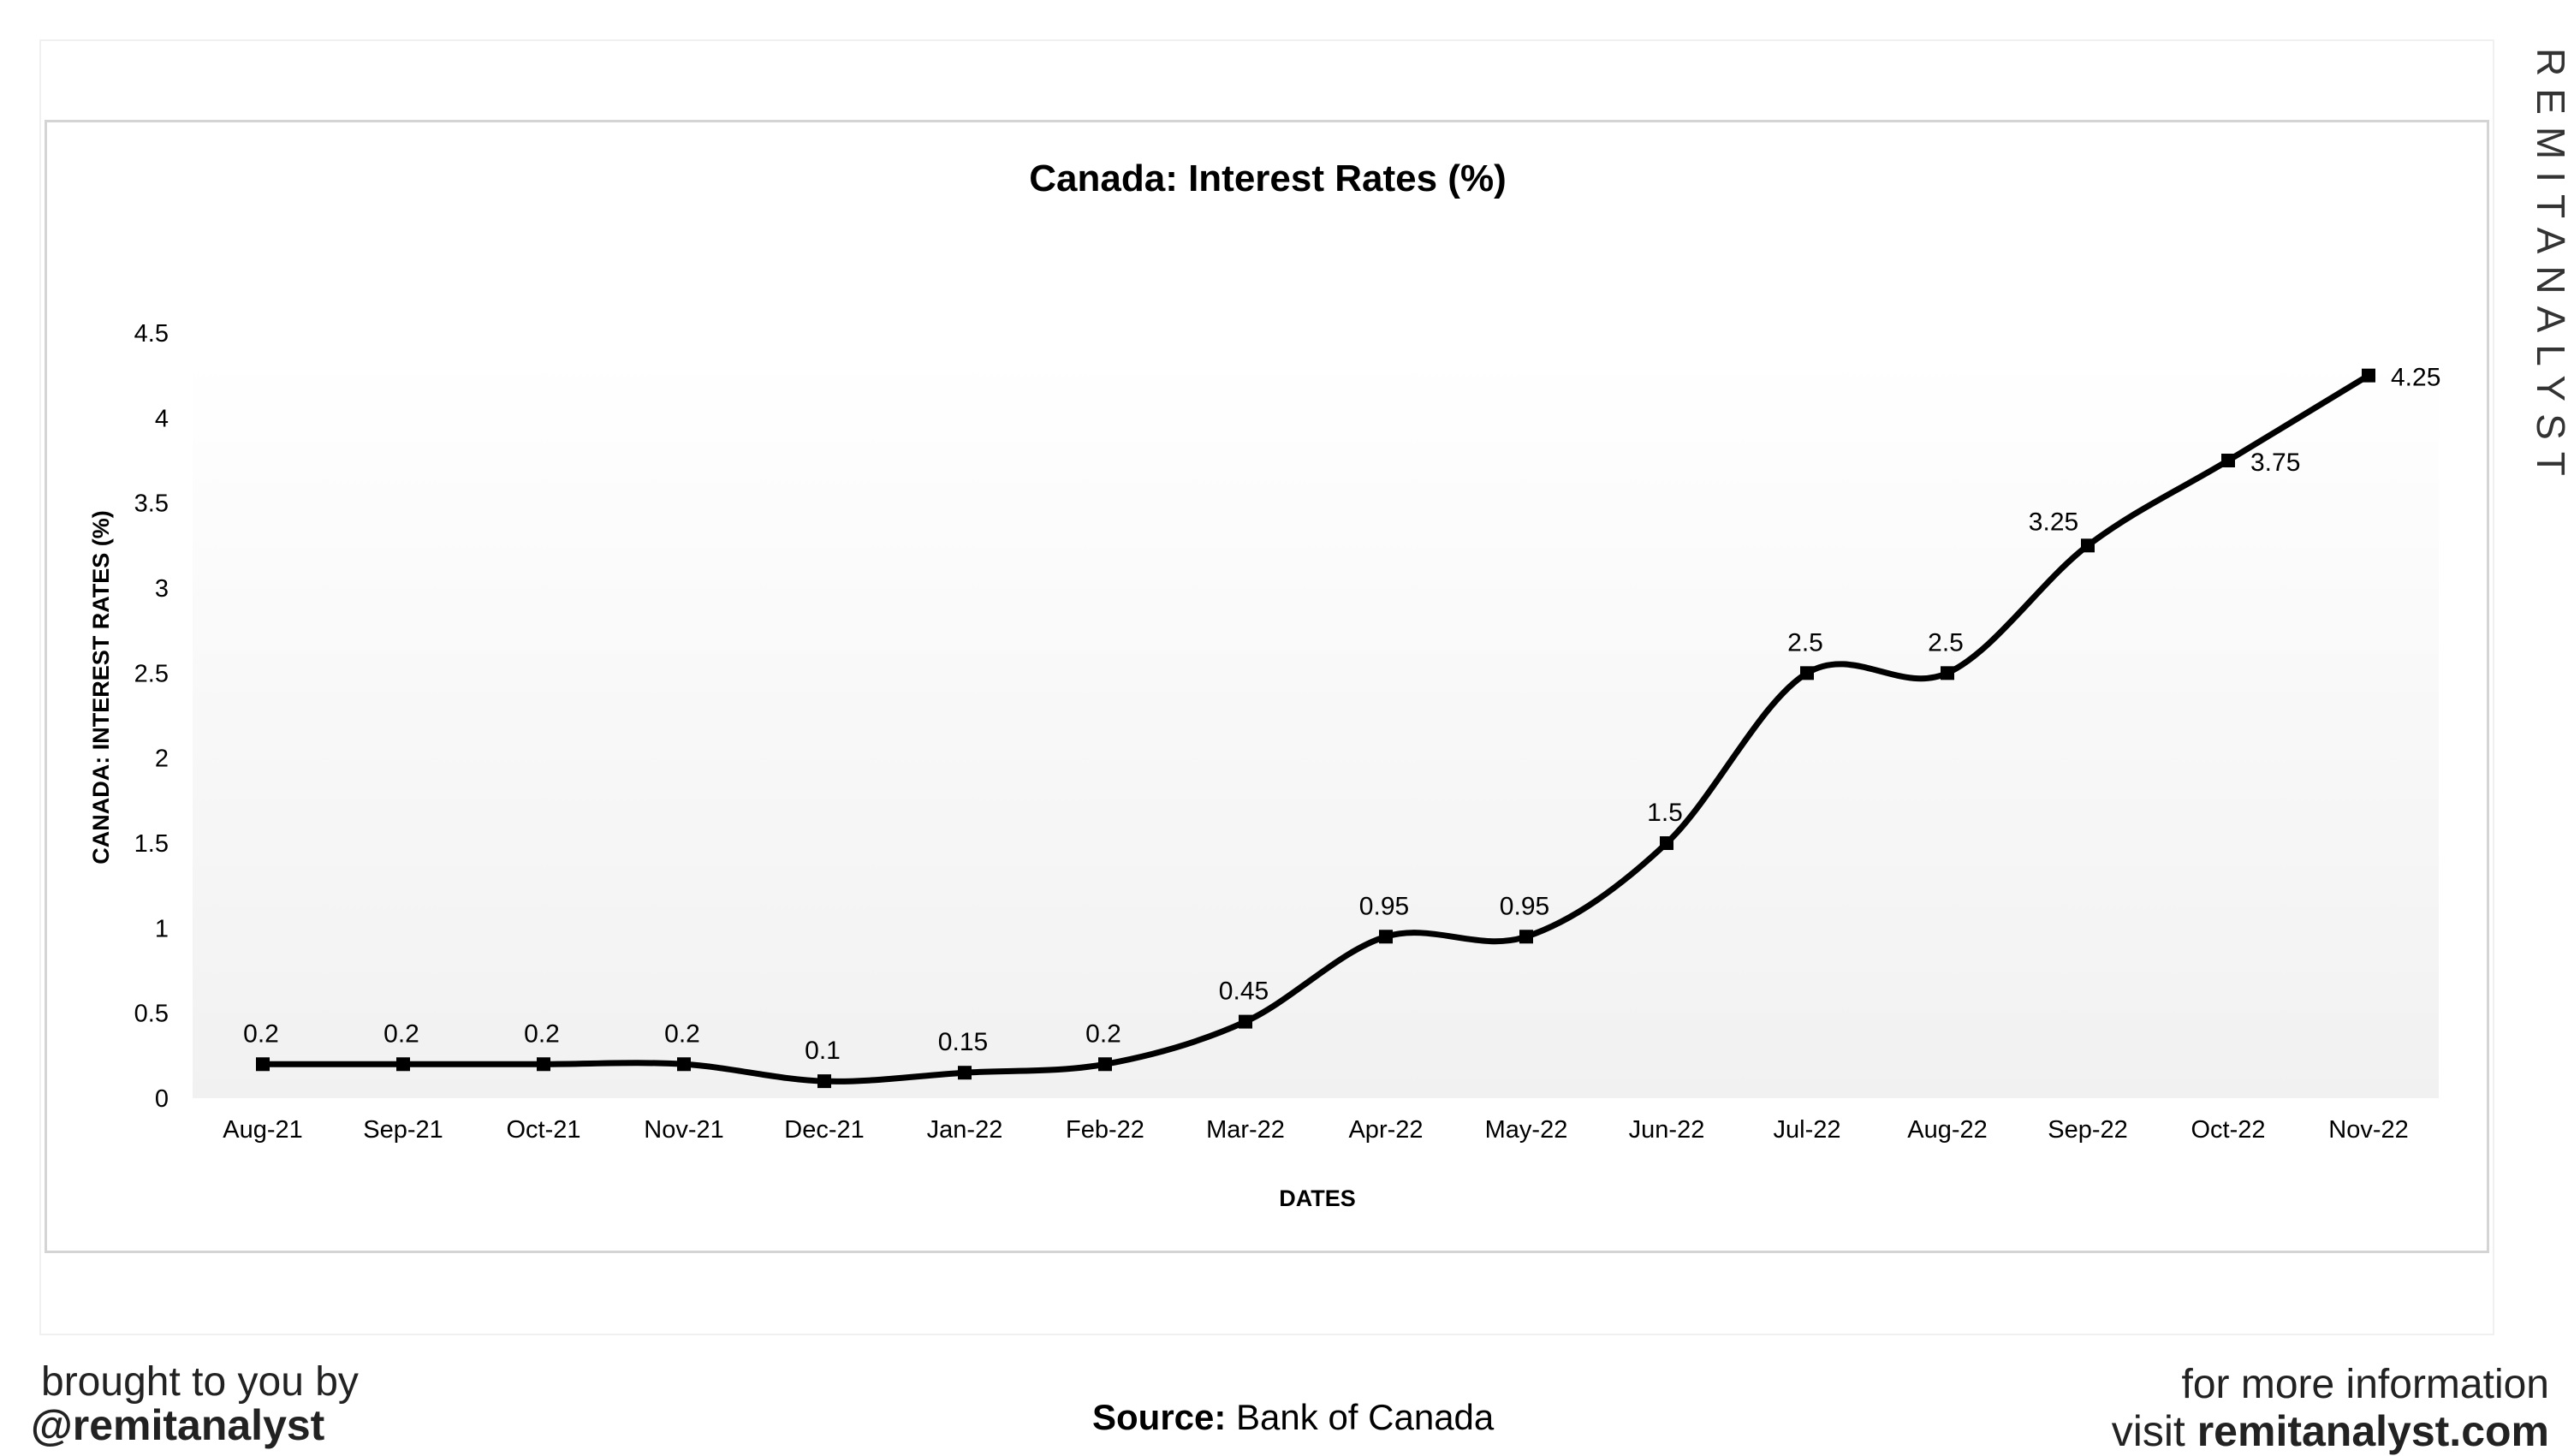 Image resolution: width=2568 pixels, height=1456 pixels. What do you see at coordinates (823, 1051) in the screenshot?
I see `data-label: 0.1` at bounding box center [823, 1051].